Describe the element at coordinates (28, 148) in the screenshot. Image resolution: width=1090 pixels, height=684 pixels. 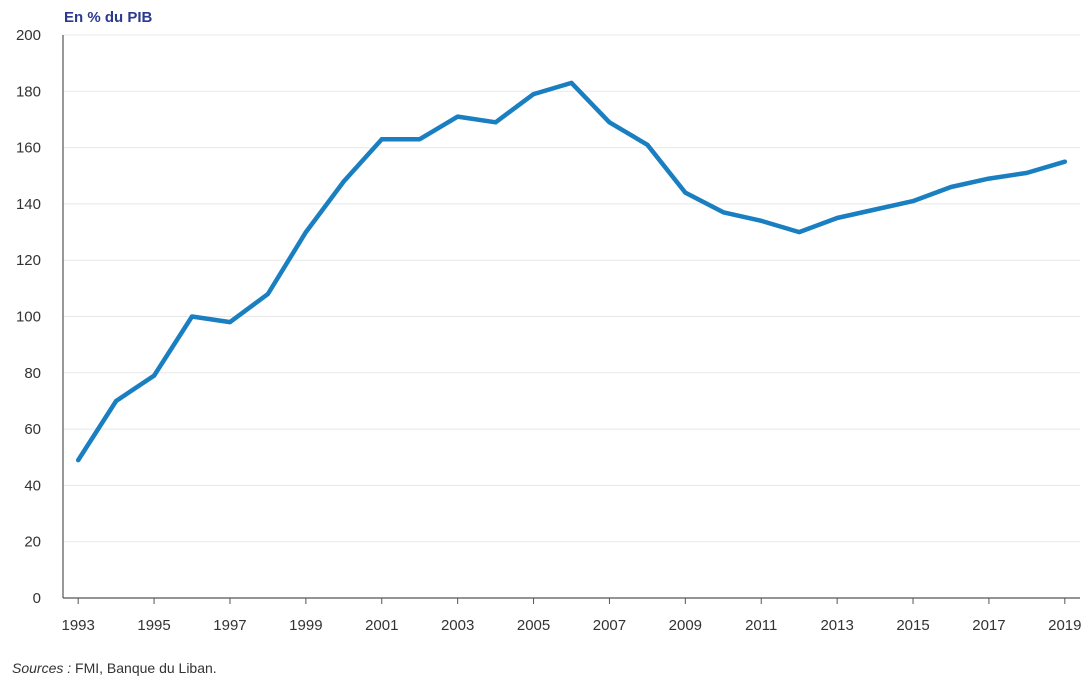
I see `y-tick-label: 160` at that location.